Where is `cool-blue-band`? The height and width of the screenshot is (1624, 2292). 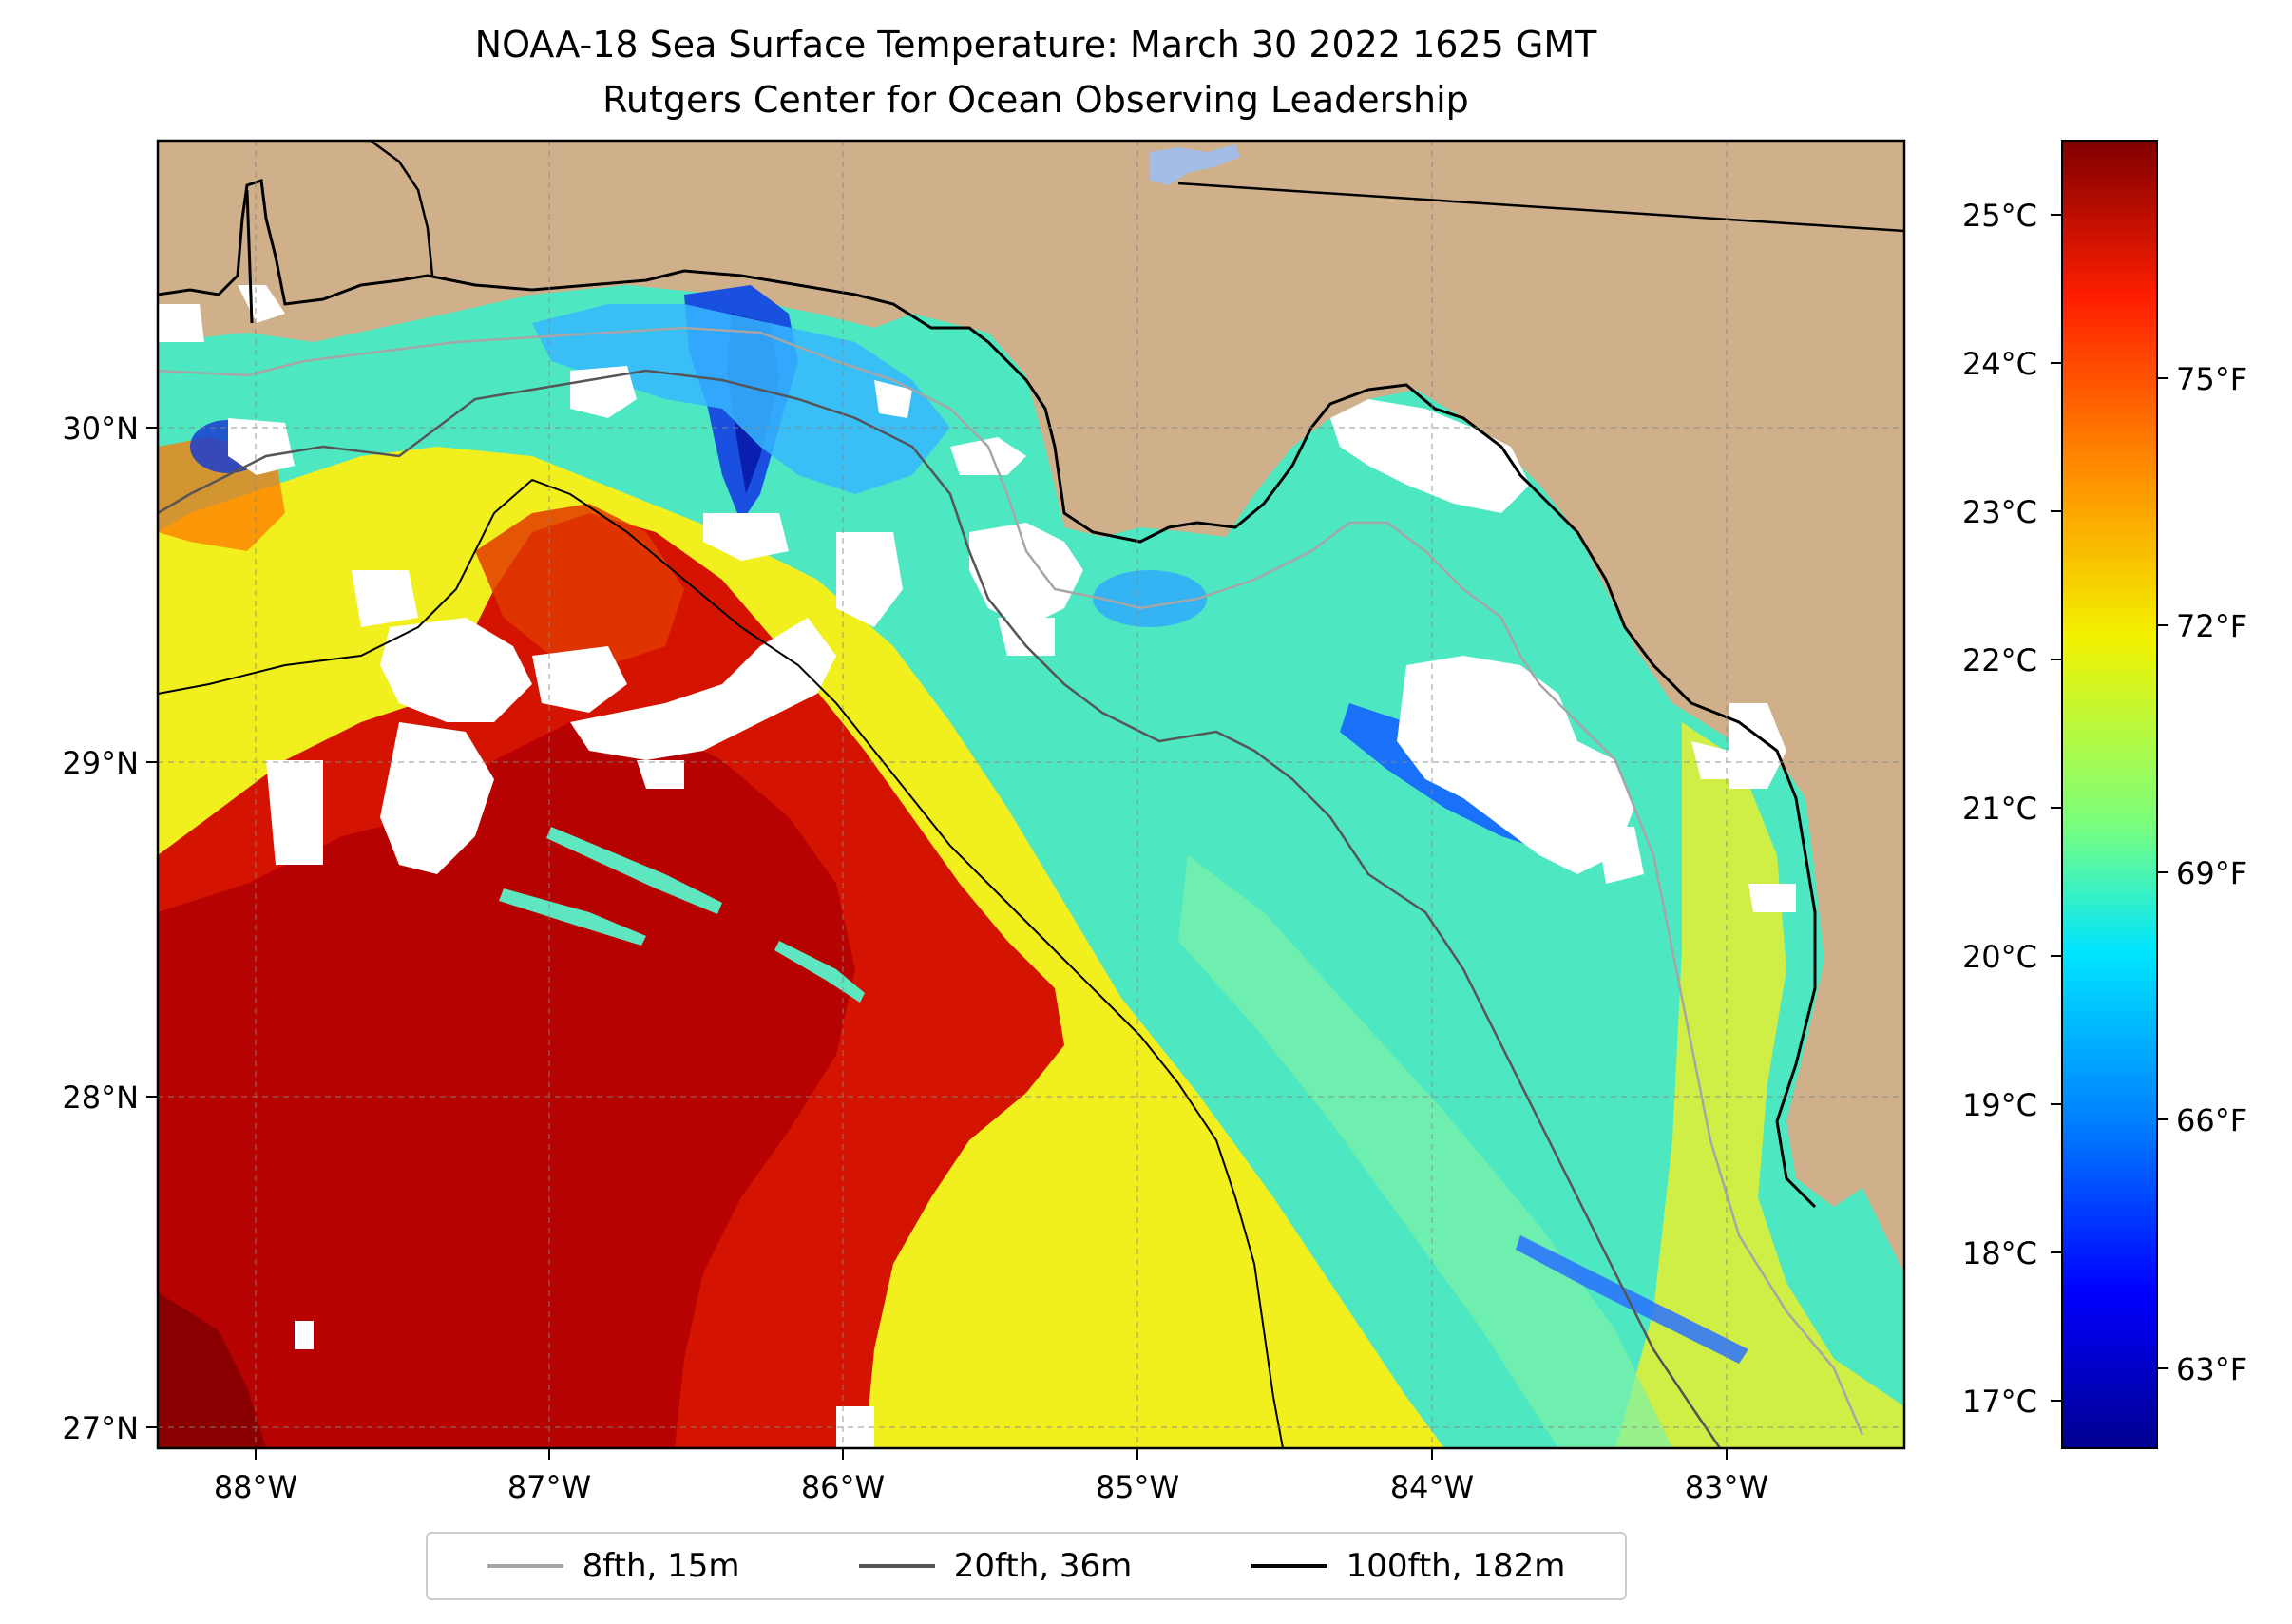
cool-blue-band is located at coordinates (741, 399).